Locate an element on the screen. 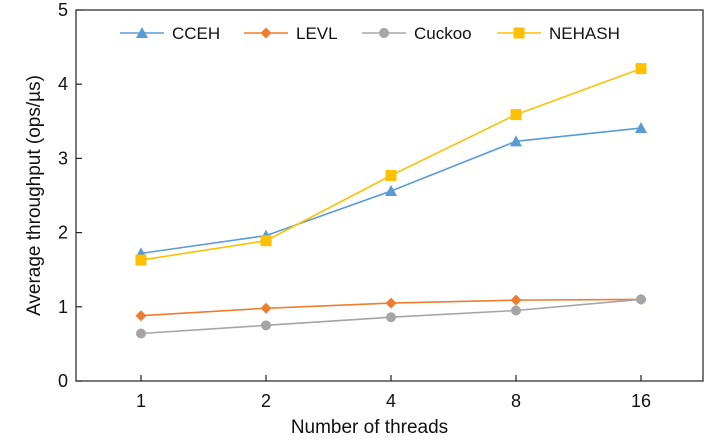 The height and width of the screenshot is (443, 717). y-axis-label: Average throughput (ops/µs) is located at coordinates (34, 195).